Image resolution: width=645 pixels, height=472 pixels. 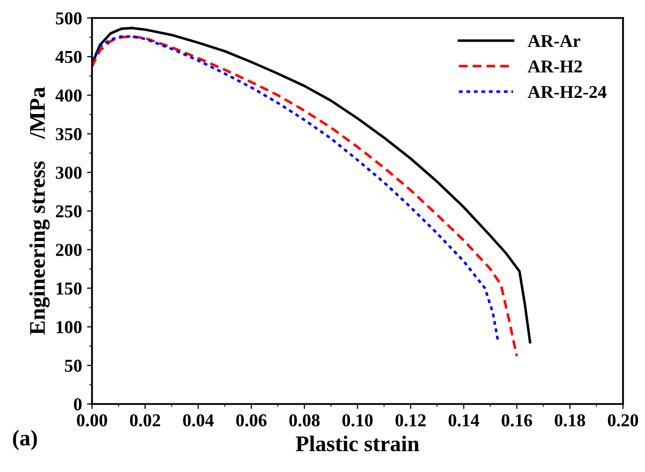 What do you see at coordinates (517, 420) in the screenshot?
I see `x-tick-label: 0.16` at bounding box center [517, 420].